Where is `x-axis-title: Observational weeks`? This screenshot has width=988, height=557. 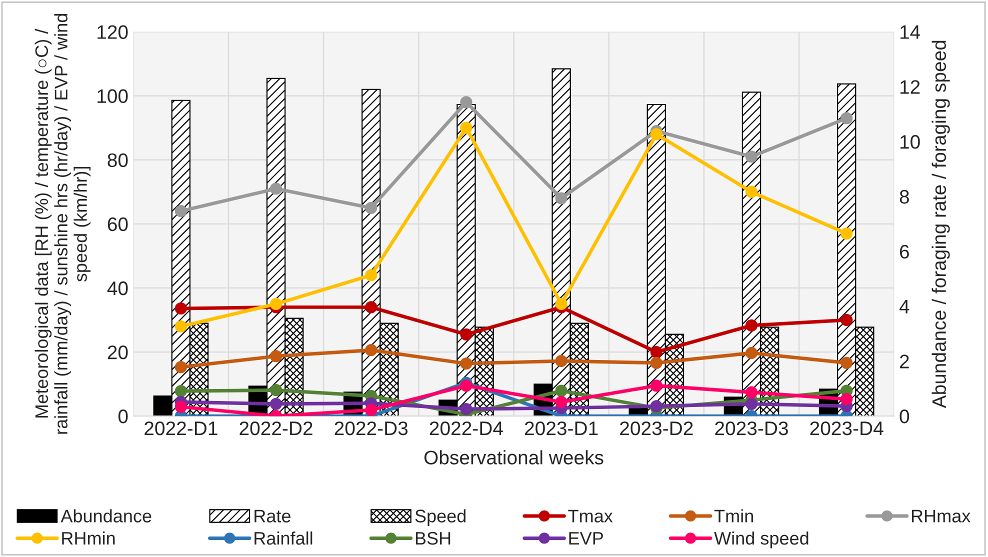
x-axis-title: Observational weeks is located at coordinates (514, 457).